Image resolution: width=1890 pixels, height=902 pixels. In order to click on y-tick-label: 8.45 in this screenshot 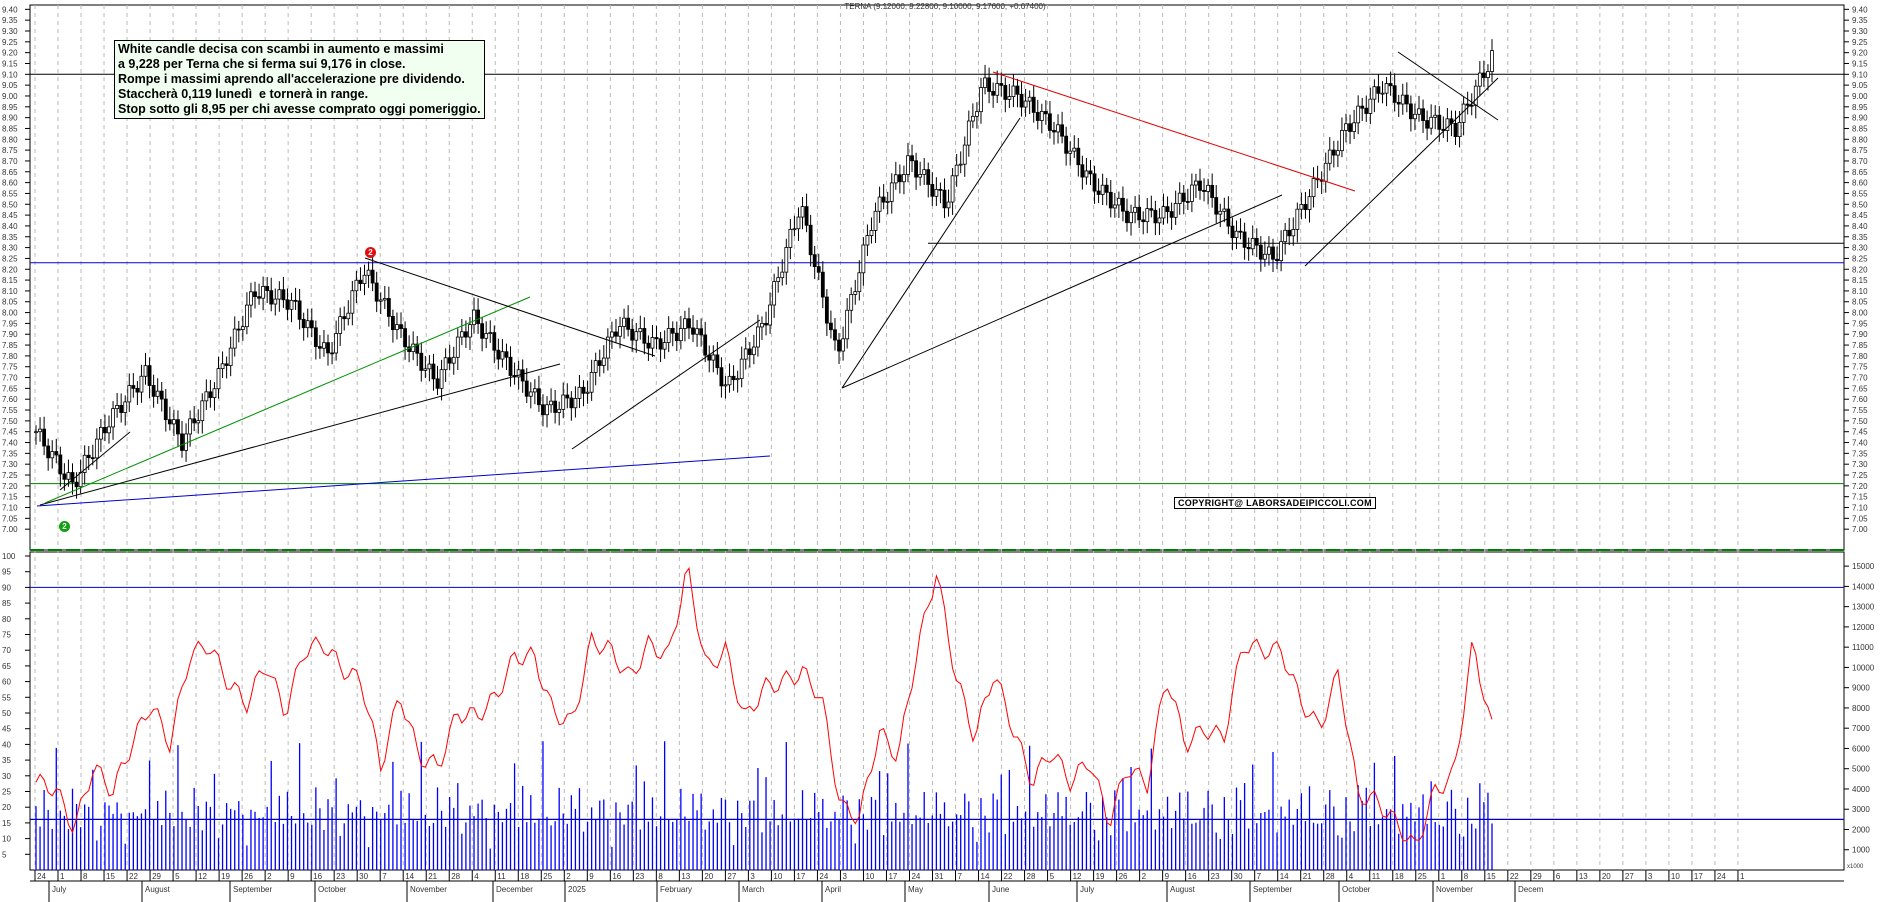, I will do `click(1860, 215)`.